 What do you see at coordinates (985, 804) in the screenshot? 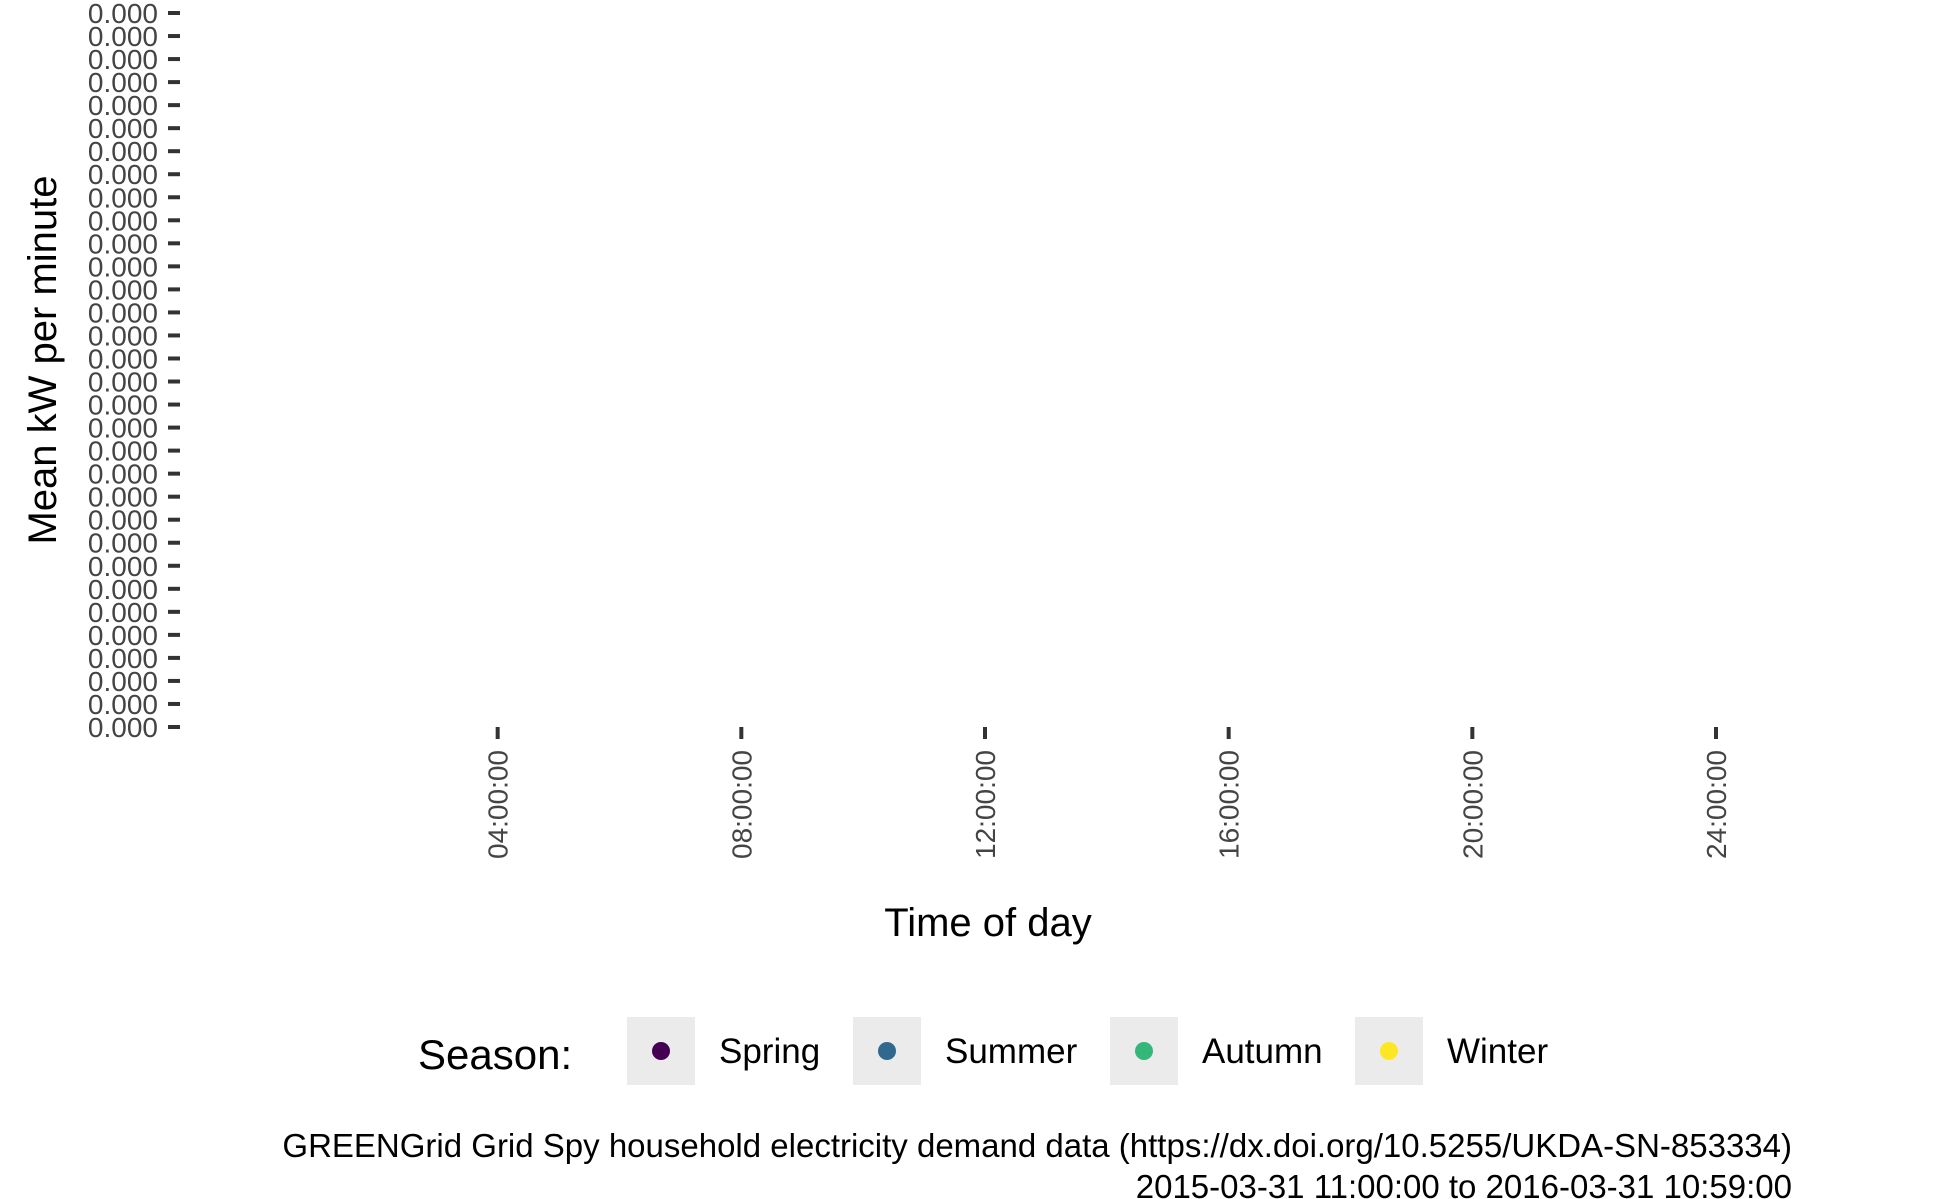
I see `x-tick-label: 12:00:00` at bounding box center [985, 804].